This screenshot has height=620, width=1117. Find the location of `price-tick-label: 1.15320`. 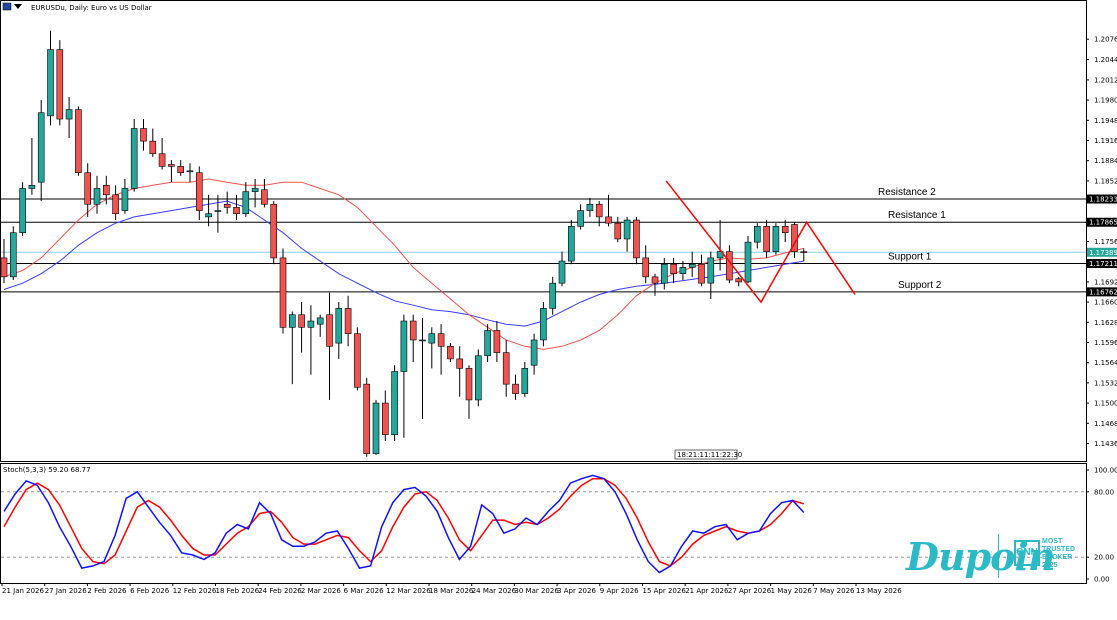

price-tick-label: 1.15320 is located at coordinates (1105, 383).